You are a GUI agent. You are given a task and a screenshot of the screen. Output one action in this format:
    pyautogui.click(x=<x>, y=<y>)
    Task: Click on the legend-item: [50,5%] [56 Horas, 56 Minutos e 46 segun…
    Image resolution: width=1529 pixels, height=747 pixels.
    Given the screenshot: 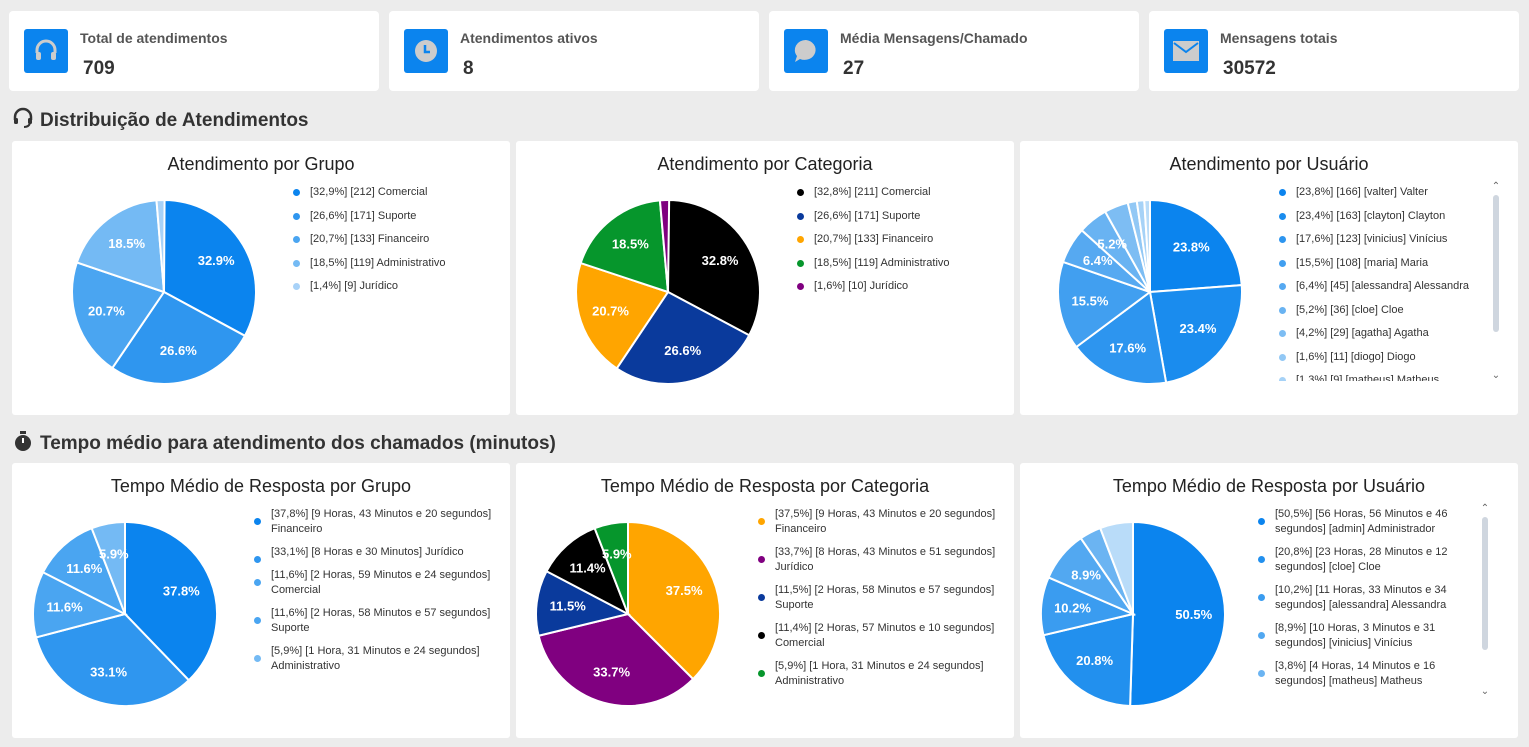 What is the action you would take?
    pyautogui.click(x=1362, y=522)
    